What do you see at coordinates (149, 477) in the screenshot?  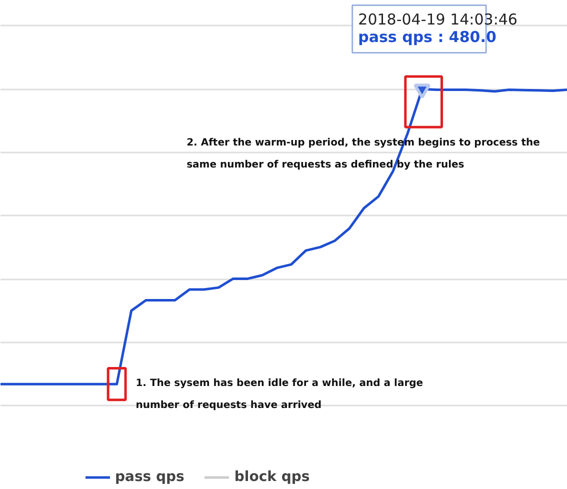 I see `legend-label: pass qps` at bounding box center [149, 477].